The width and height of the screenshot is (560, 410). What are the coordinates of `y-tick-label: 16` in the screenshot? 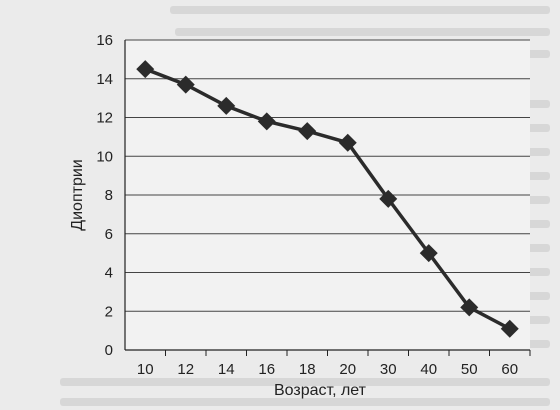 It's located at (104, 40).